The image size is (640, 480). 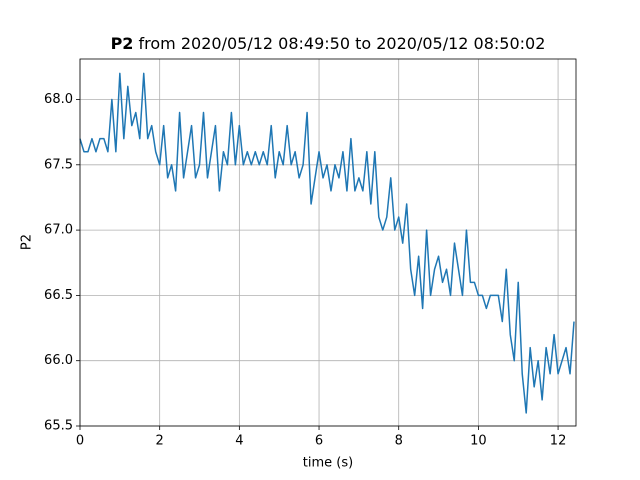 I want to click on x-axis-label: time (s), so click(x=328, y=463).